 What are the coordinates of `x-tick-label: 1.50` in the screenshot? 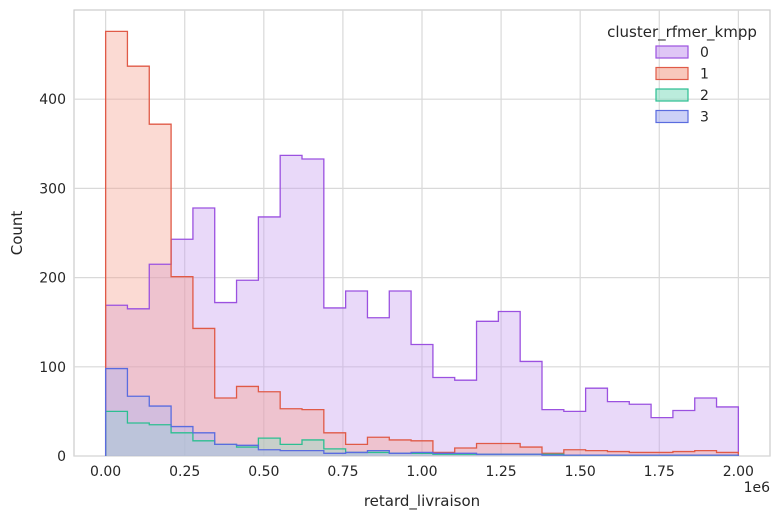 It's located at (580, 472).